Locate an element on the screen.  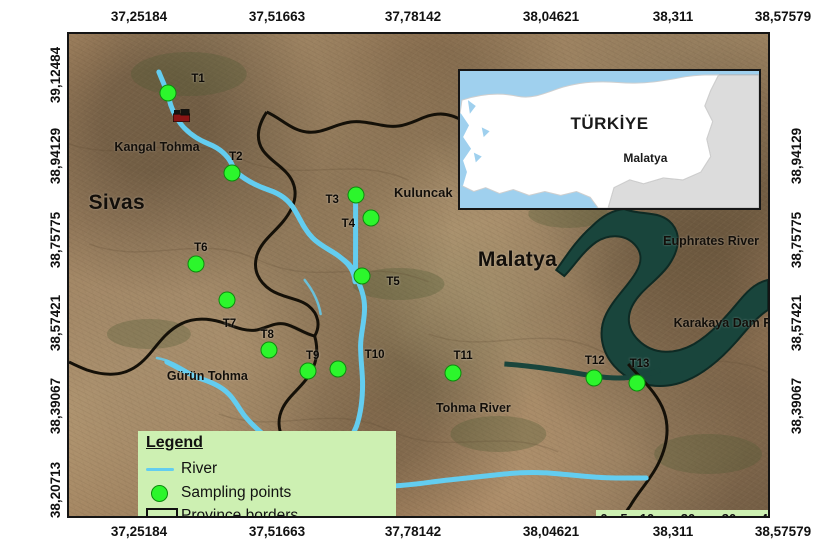
scale-tick-5: 40 is located at coordinates (764, 513).